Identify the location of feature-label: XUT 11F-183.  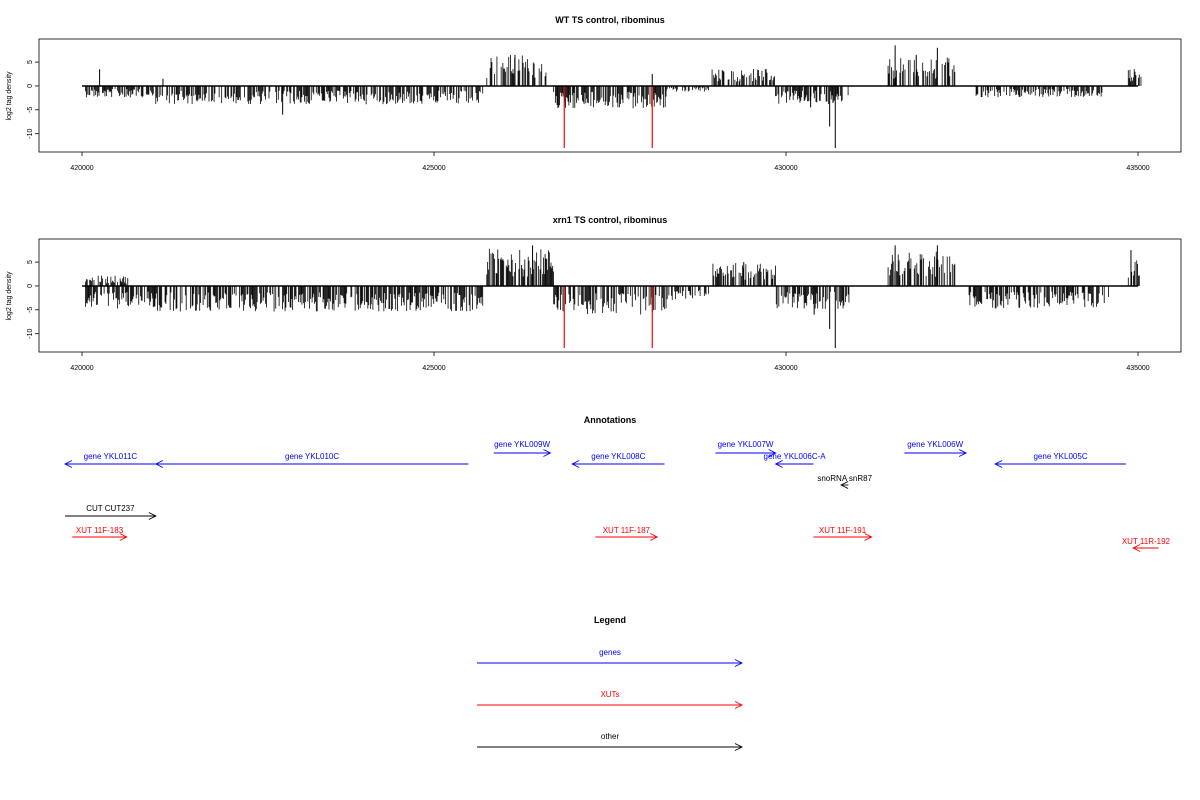
(100, 530).